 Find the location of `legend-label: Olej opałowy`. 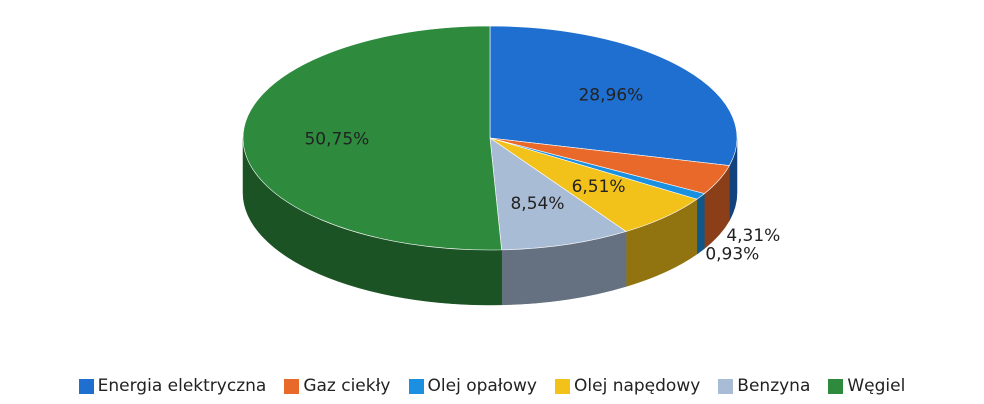

legend-label: Olej opałowy is located at coordinates (482, 386).